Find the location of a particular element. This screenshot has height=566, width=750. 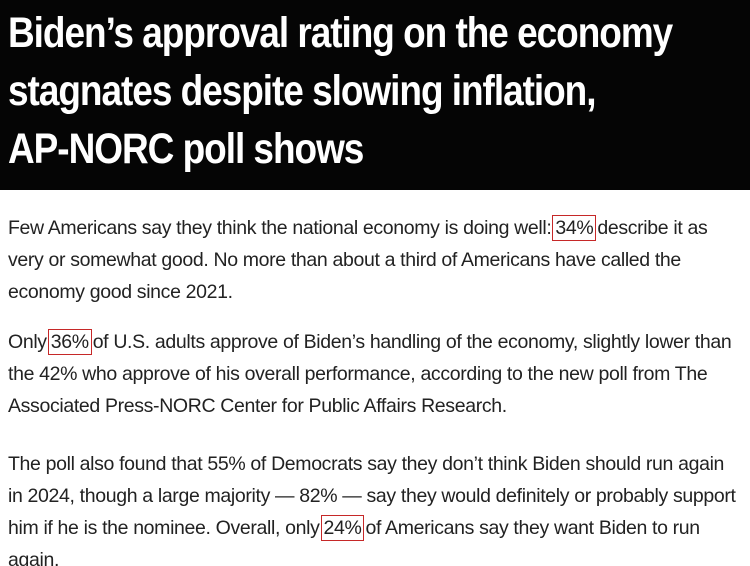

highlight-24-percent: 24% is located at coordinates (342, 528).